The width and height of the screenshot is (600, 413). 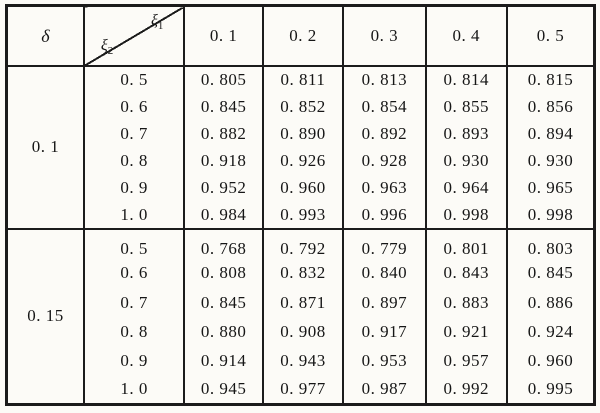 I want to click on value-cell: 0. 843, so click(x=465, y=273).